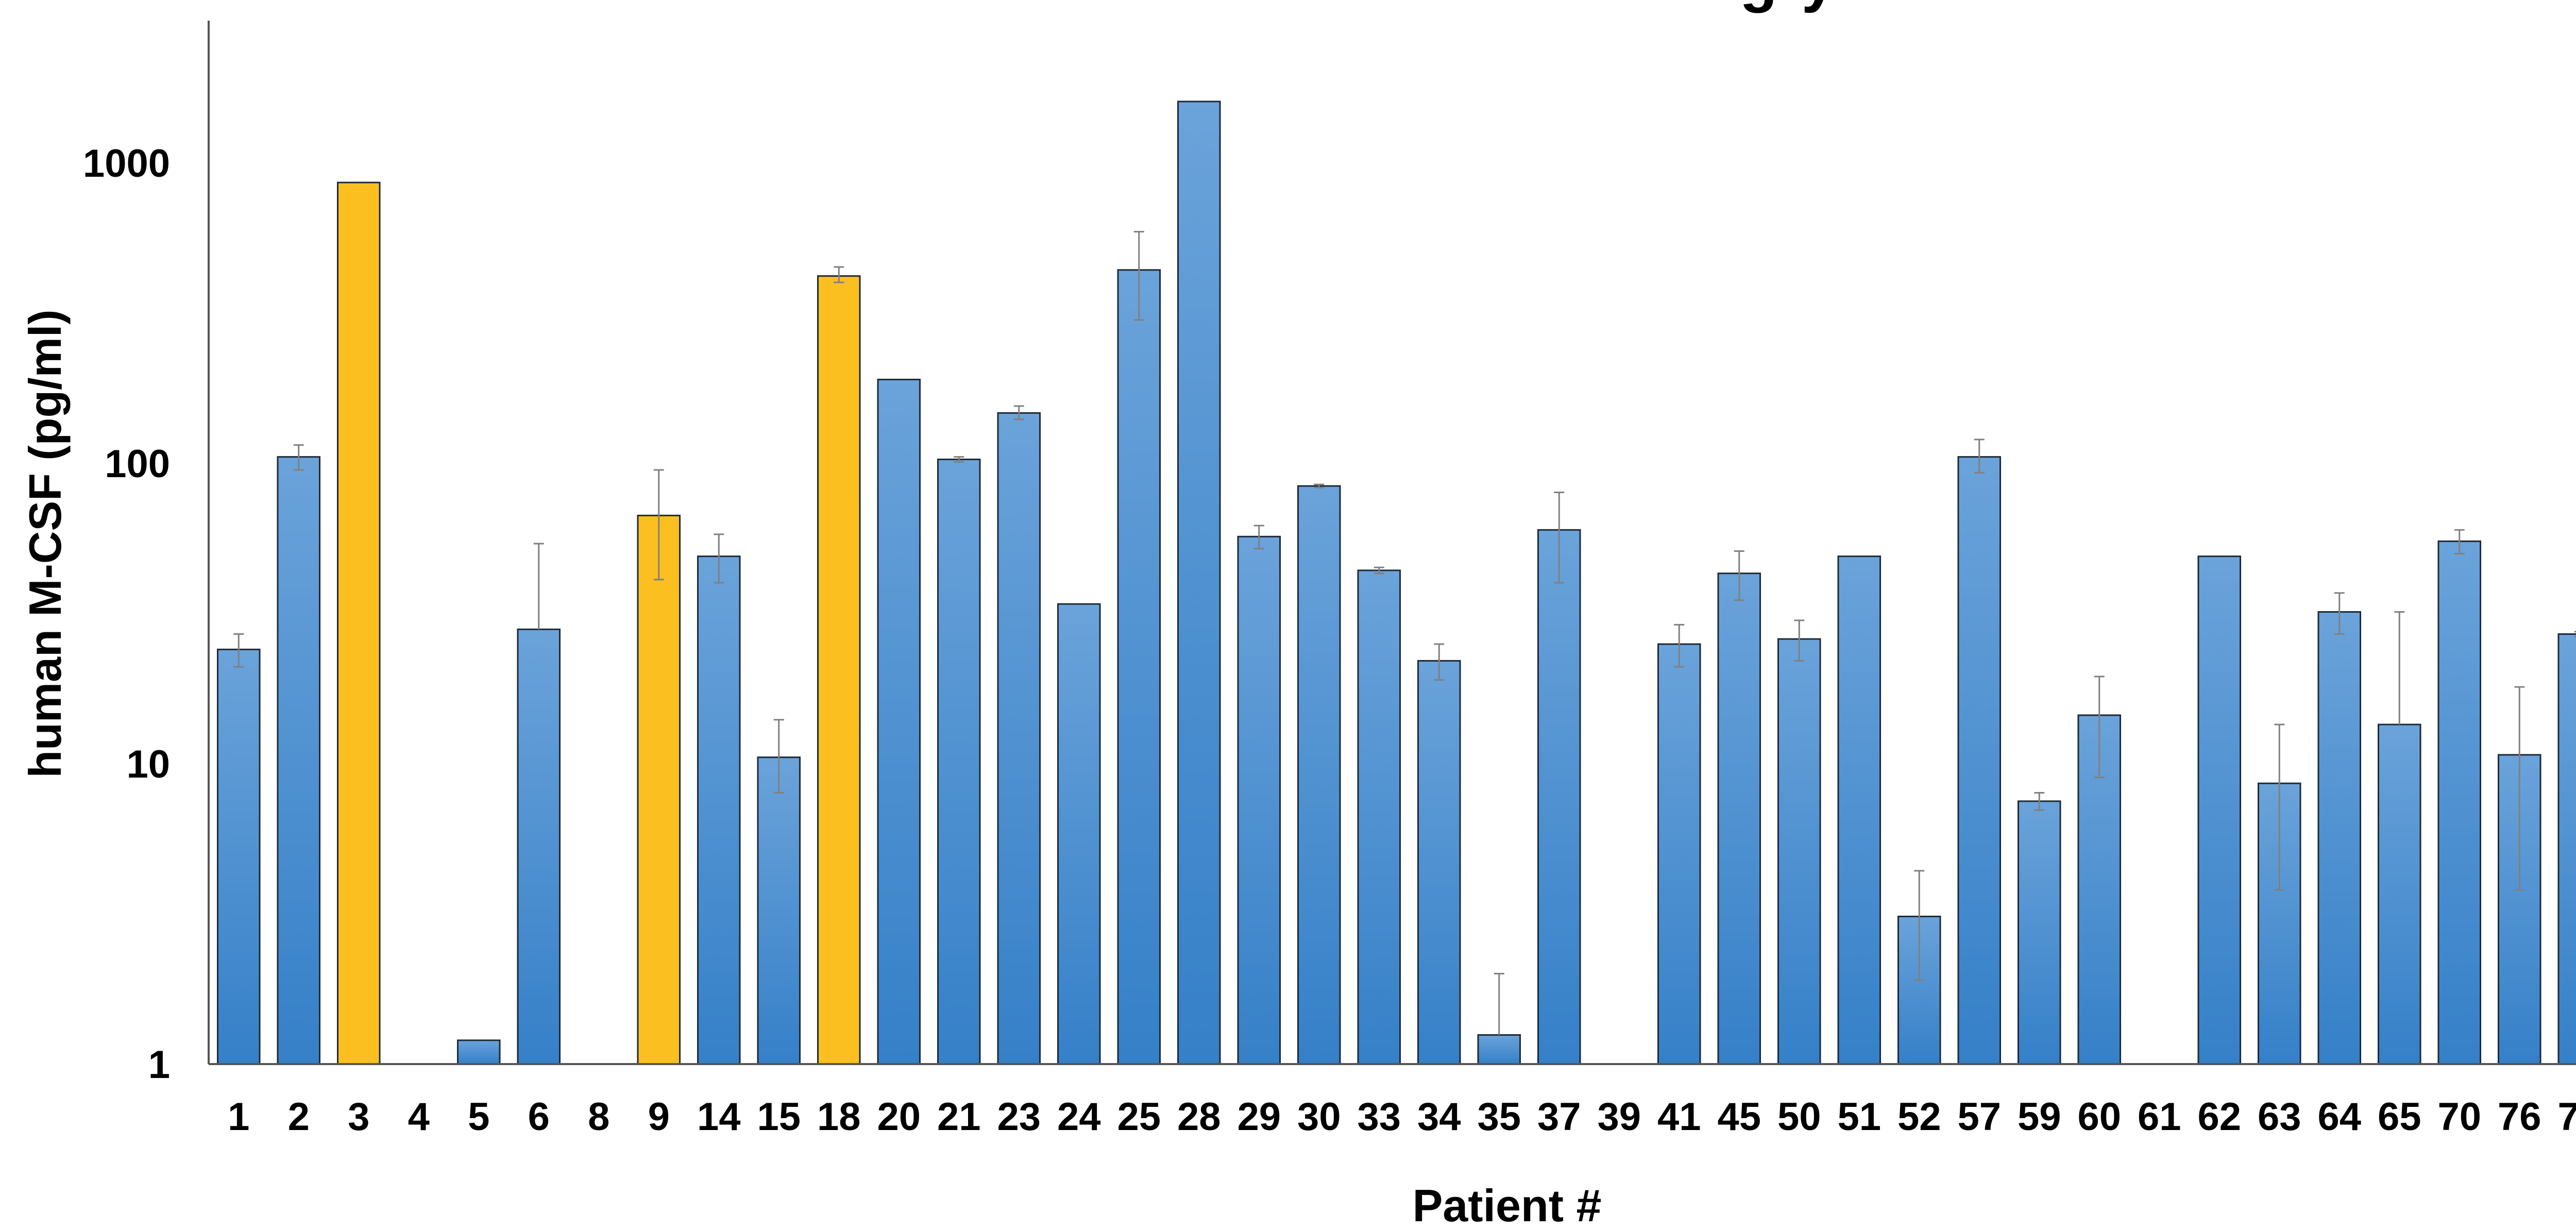 This screenshot has width=2576, height=1230. What do you see at coordinates (2459, 1117) in the screenshot?
I see `x-tick-label-70: 70` at bounding box center [2459, 1117].